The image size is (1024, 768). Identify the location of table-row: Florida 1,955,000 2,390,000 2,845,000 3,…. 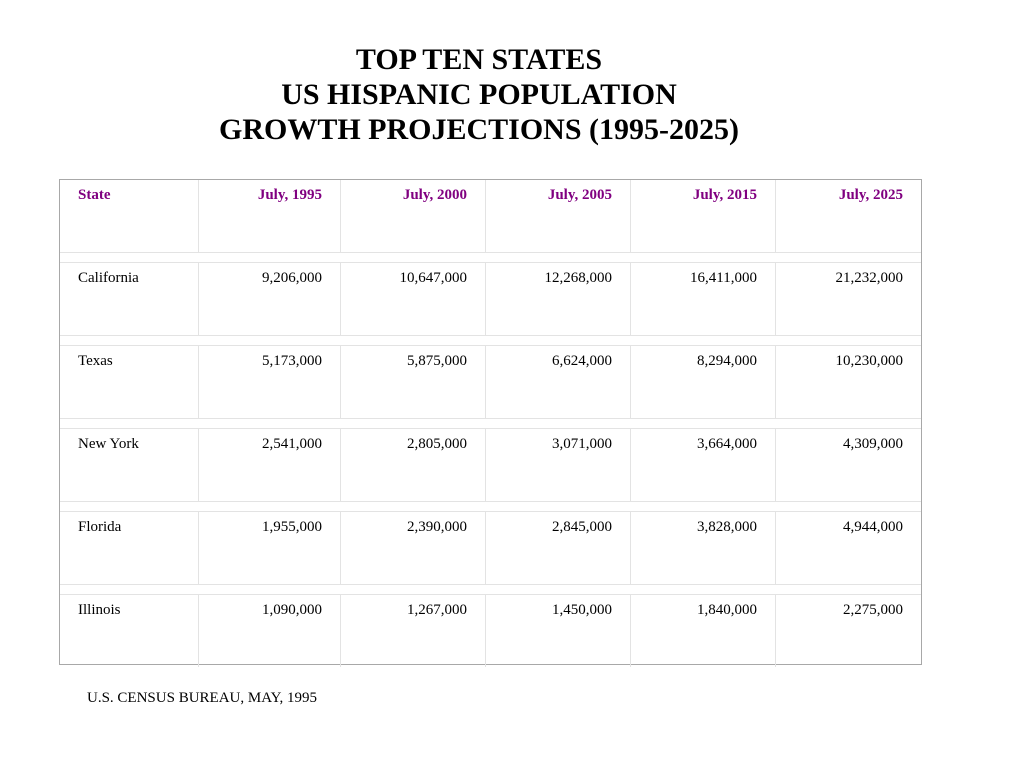
(490, 548).